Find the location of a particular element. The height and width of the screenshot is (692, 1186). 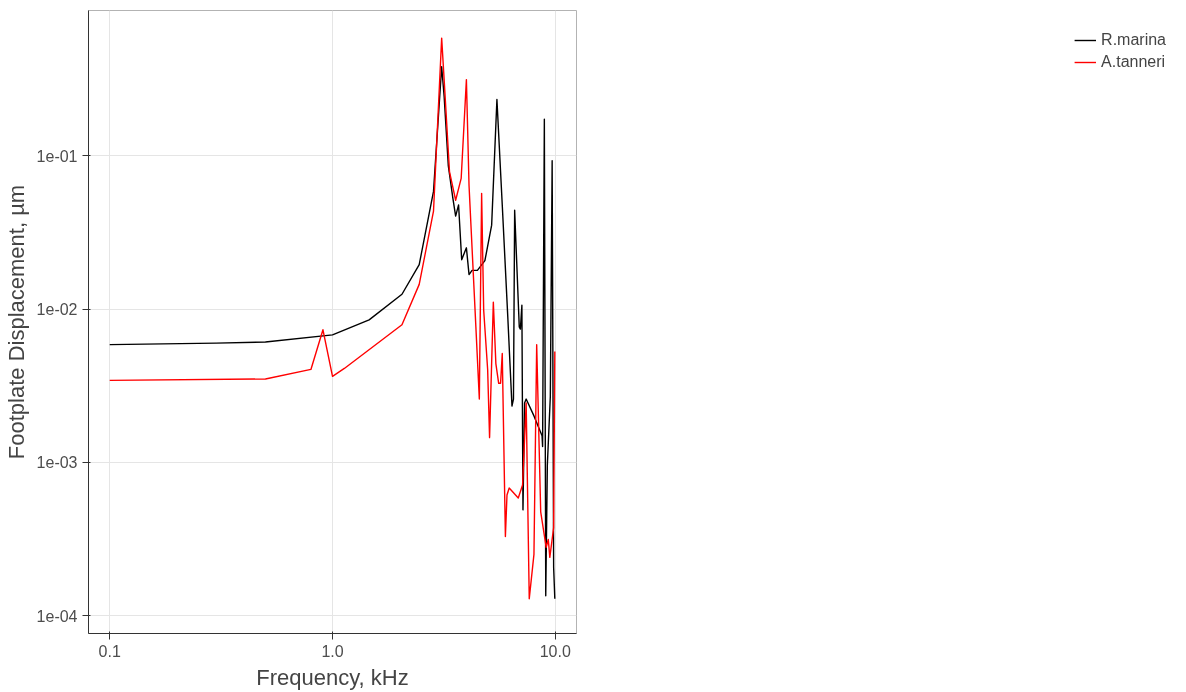

legend-label: R.marina is located at coordinates (1133, 40).